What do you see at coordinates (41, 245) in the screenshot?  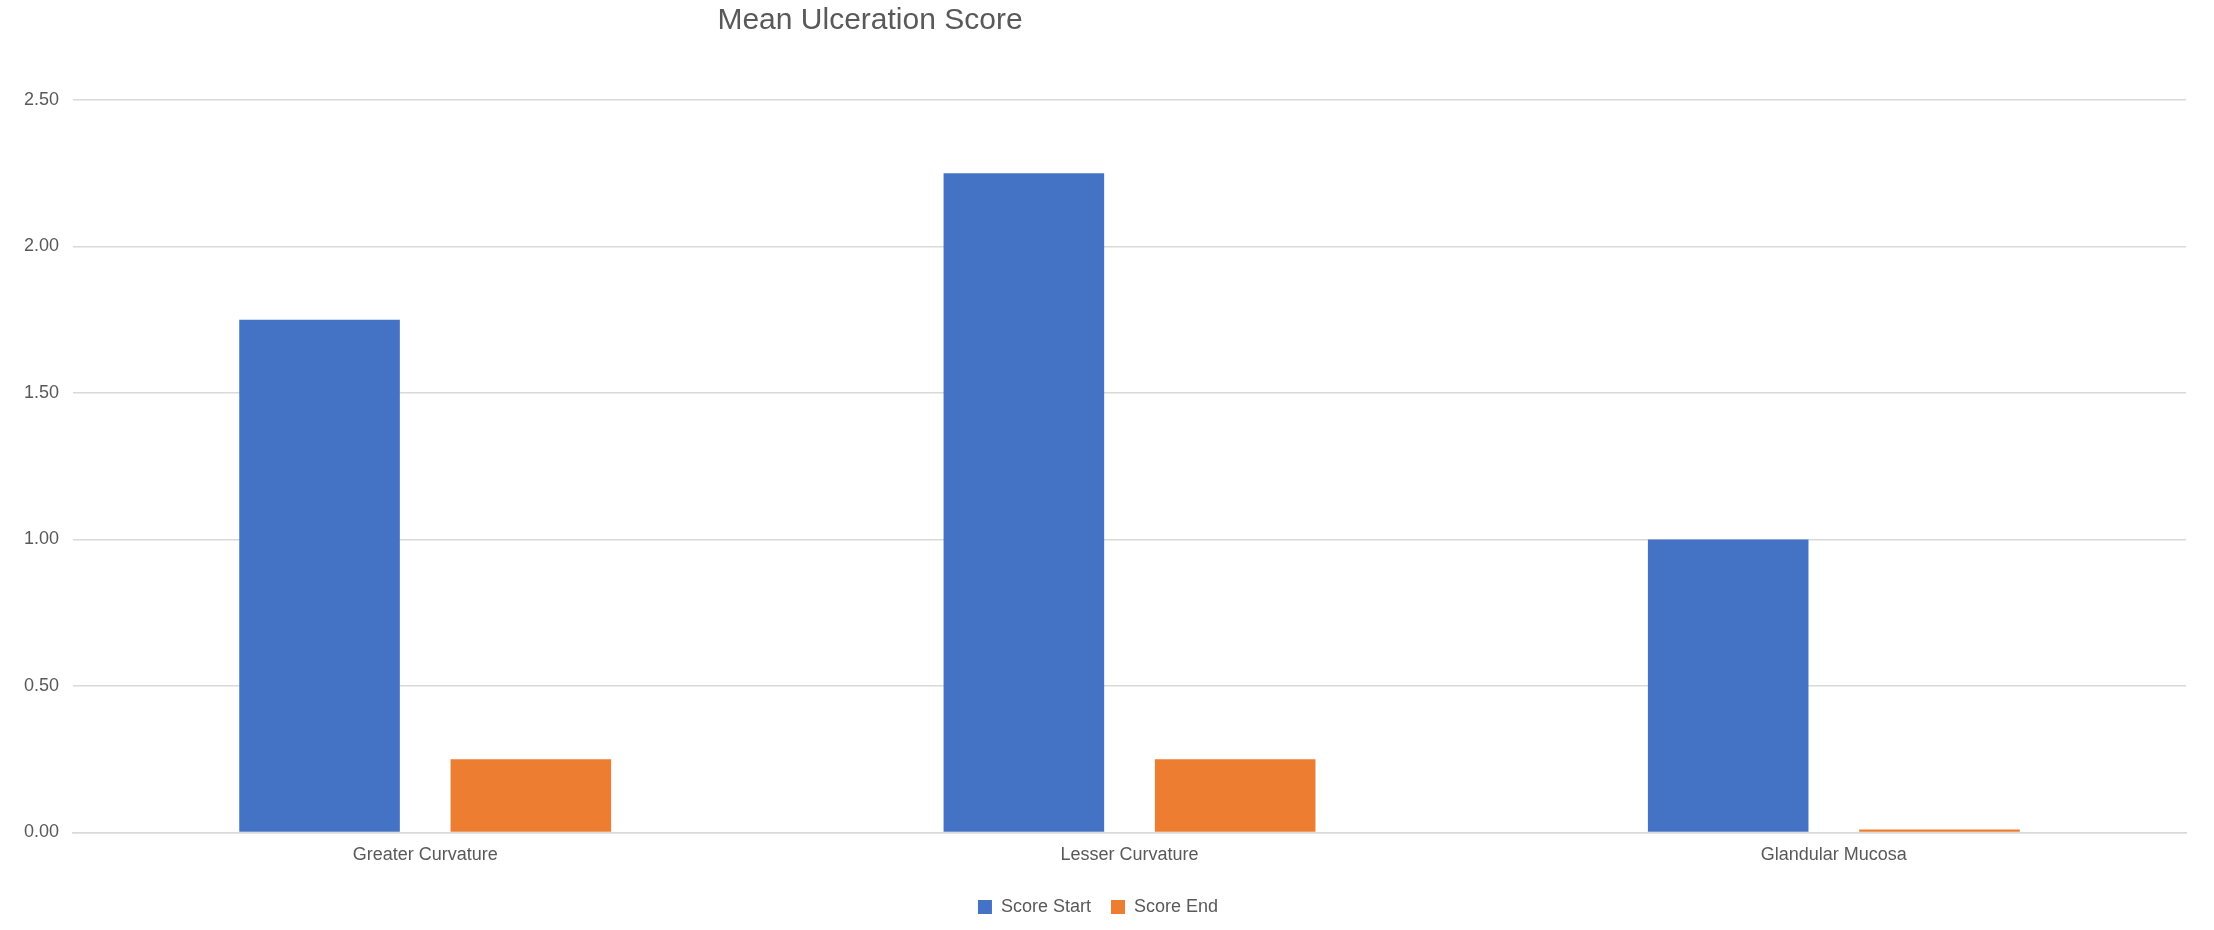 I see `y-tick-label: 2.00` at bounding box center [41, 245].